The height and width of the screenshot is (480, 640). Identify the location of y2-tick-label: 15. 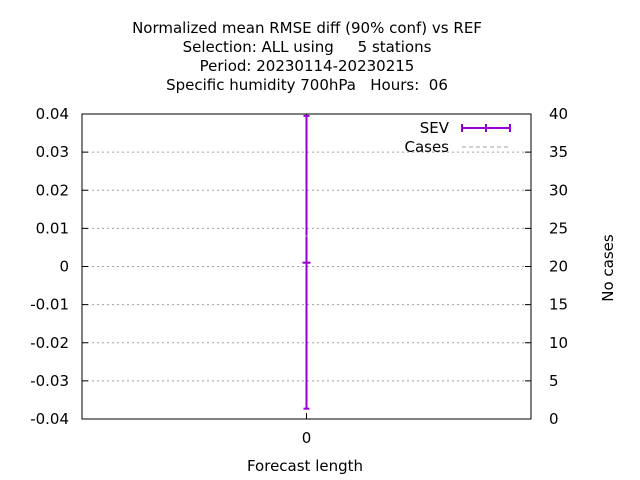
(558, 305).